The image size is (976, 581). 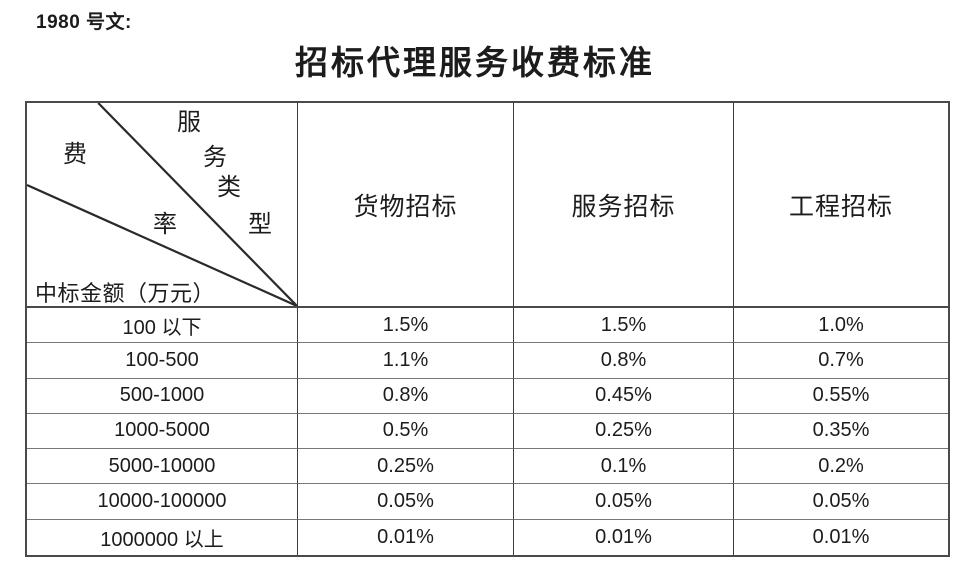 I want to click on corner-char-rate: 率, so click(x=165, y=225).